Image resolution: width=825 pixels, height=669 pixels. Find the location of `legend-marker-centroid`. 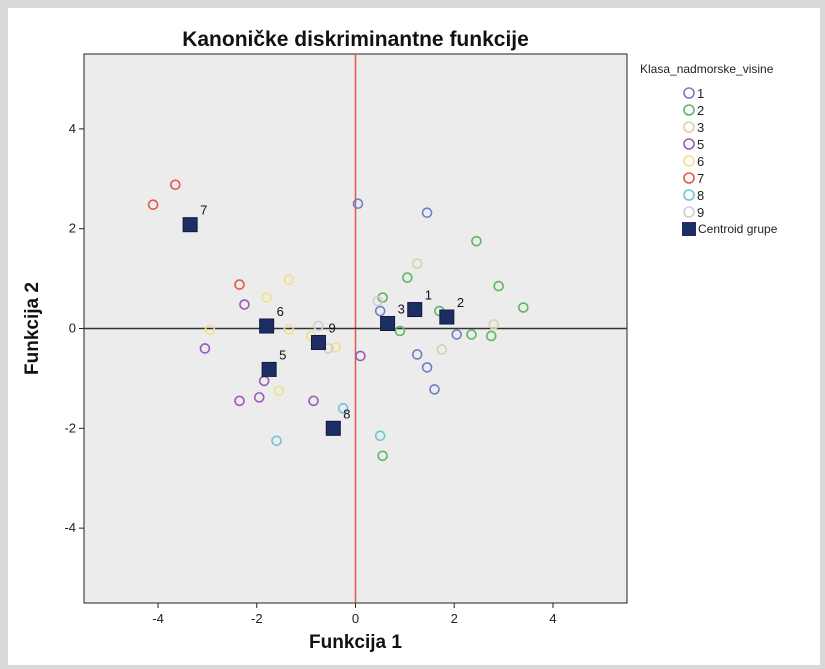

legend-marker-centroid is located at coordinates (689, 229).